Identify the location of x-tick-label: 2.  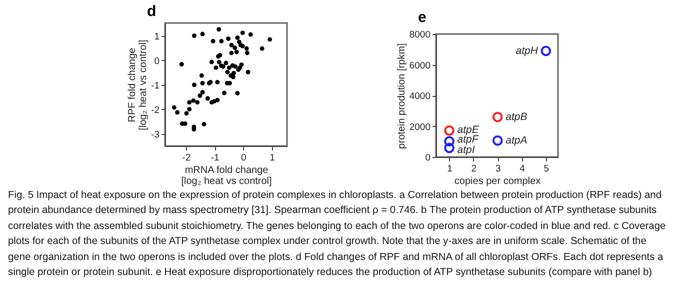
(475, 169).